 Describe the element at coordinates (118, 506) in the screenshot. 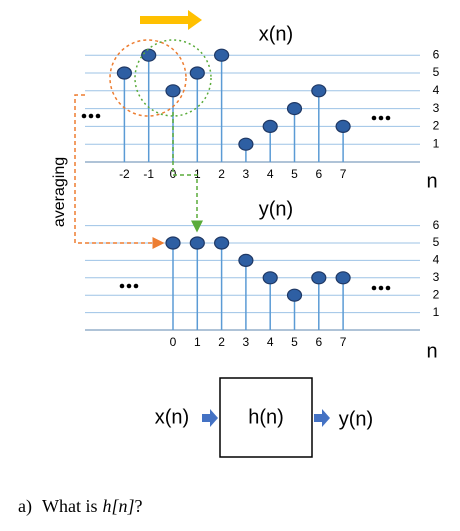

I see `question-math: h[n]` at that location.